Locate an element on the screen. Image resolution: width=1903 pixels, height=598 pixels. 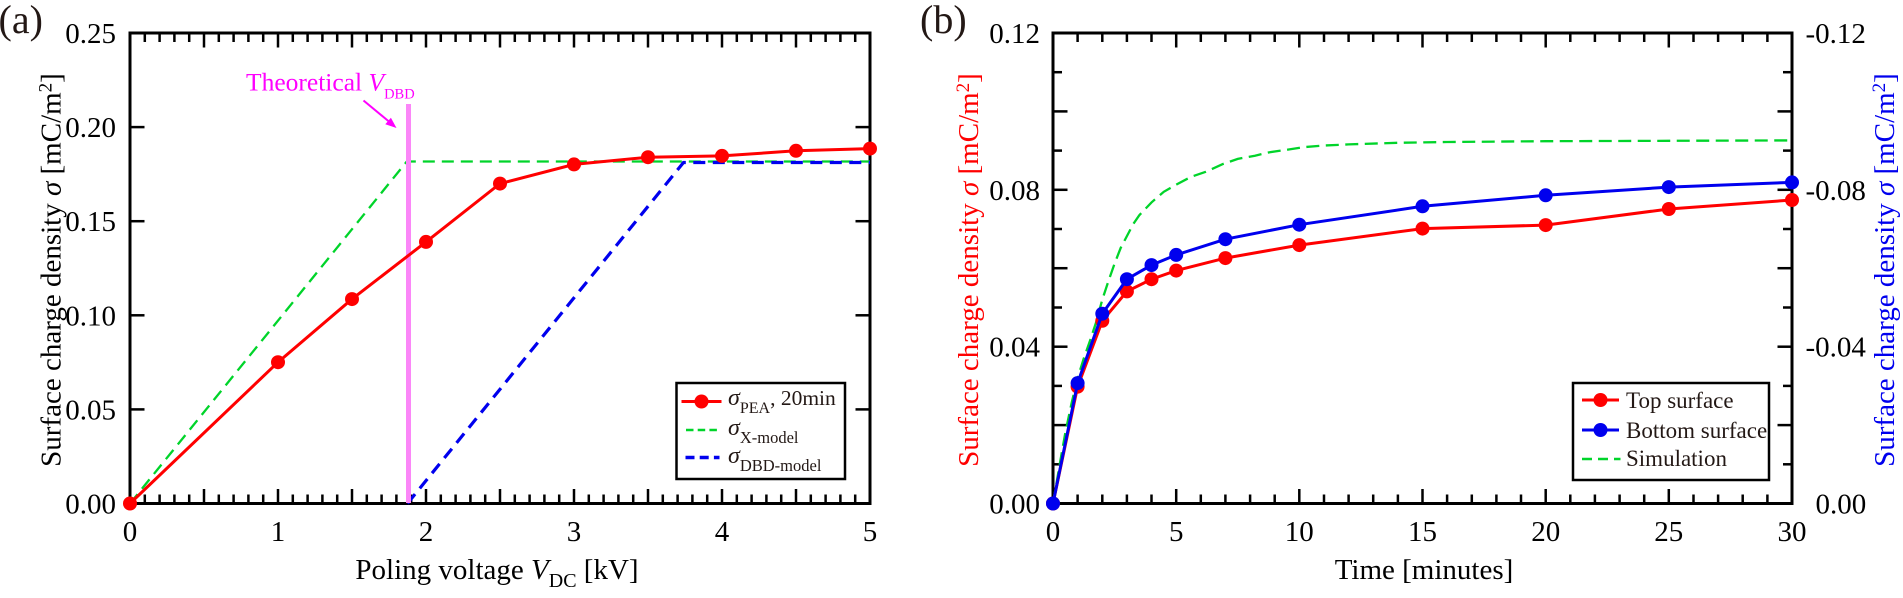
svg-text: 3 is located at coordinates (574, 532).